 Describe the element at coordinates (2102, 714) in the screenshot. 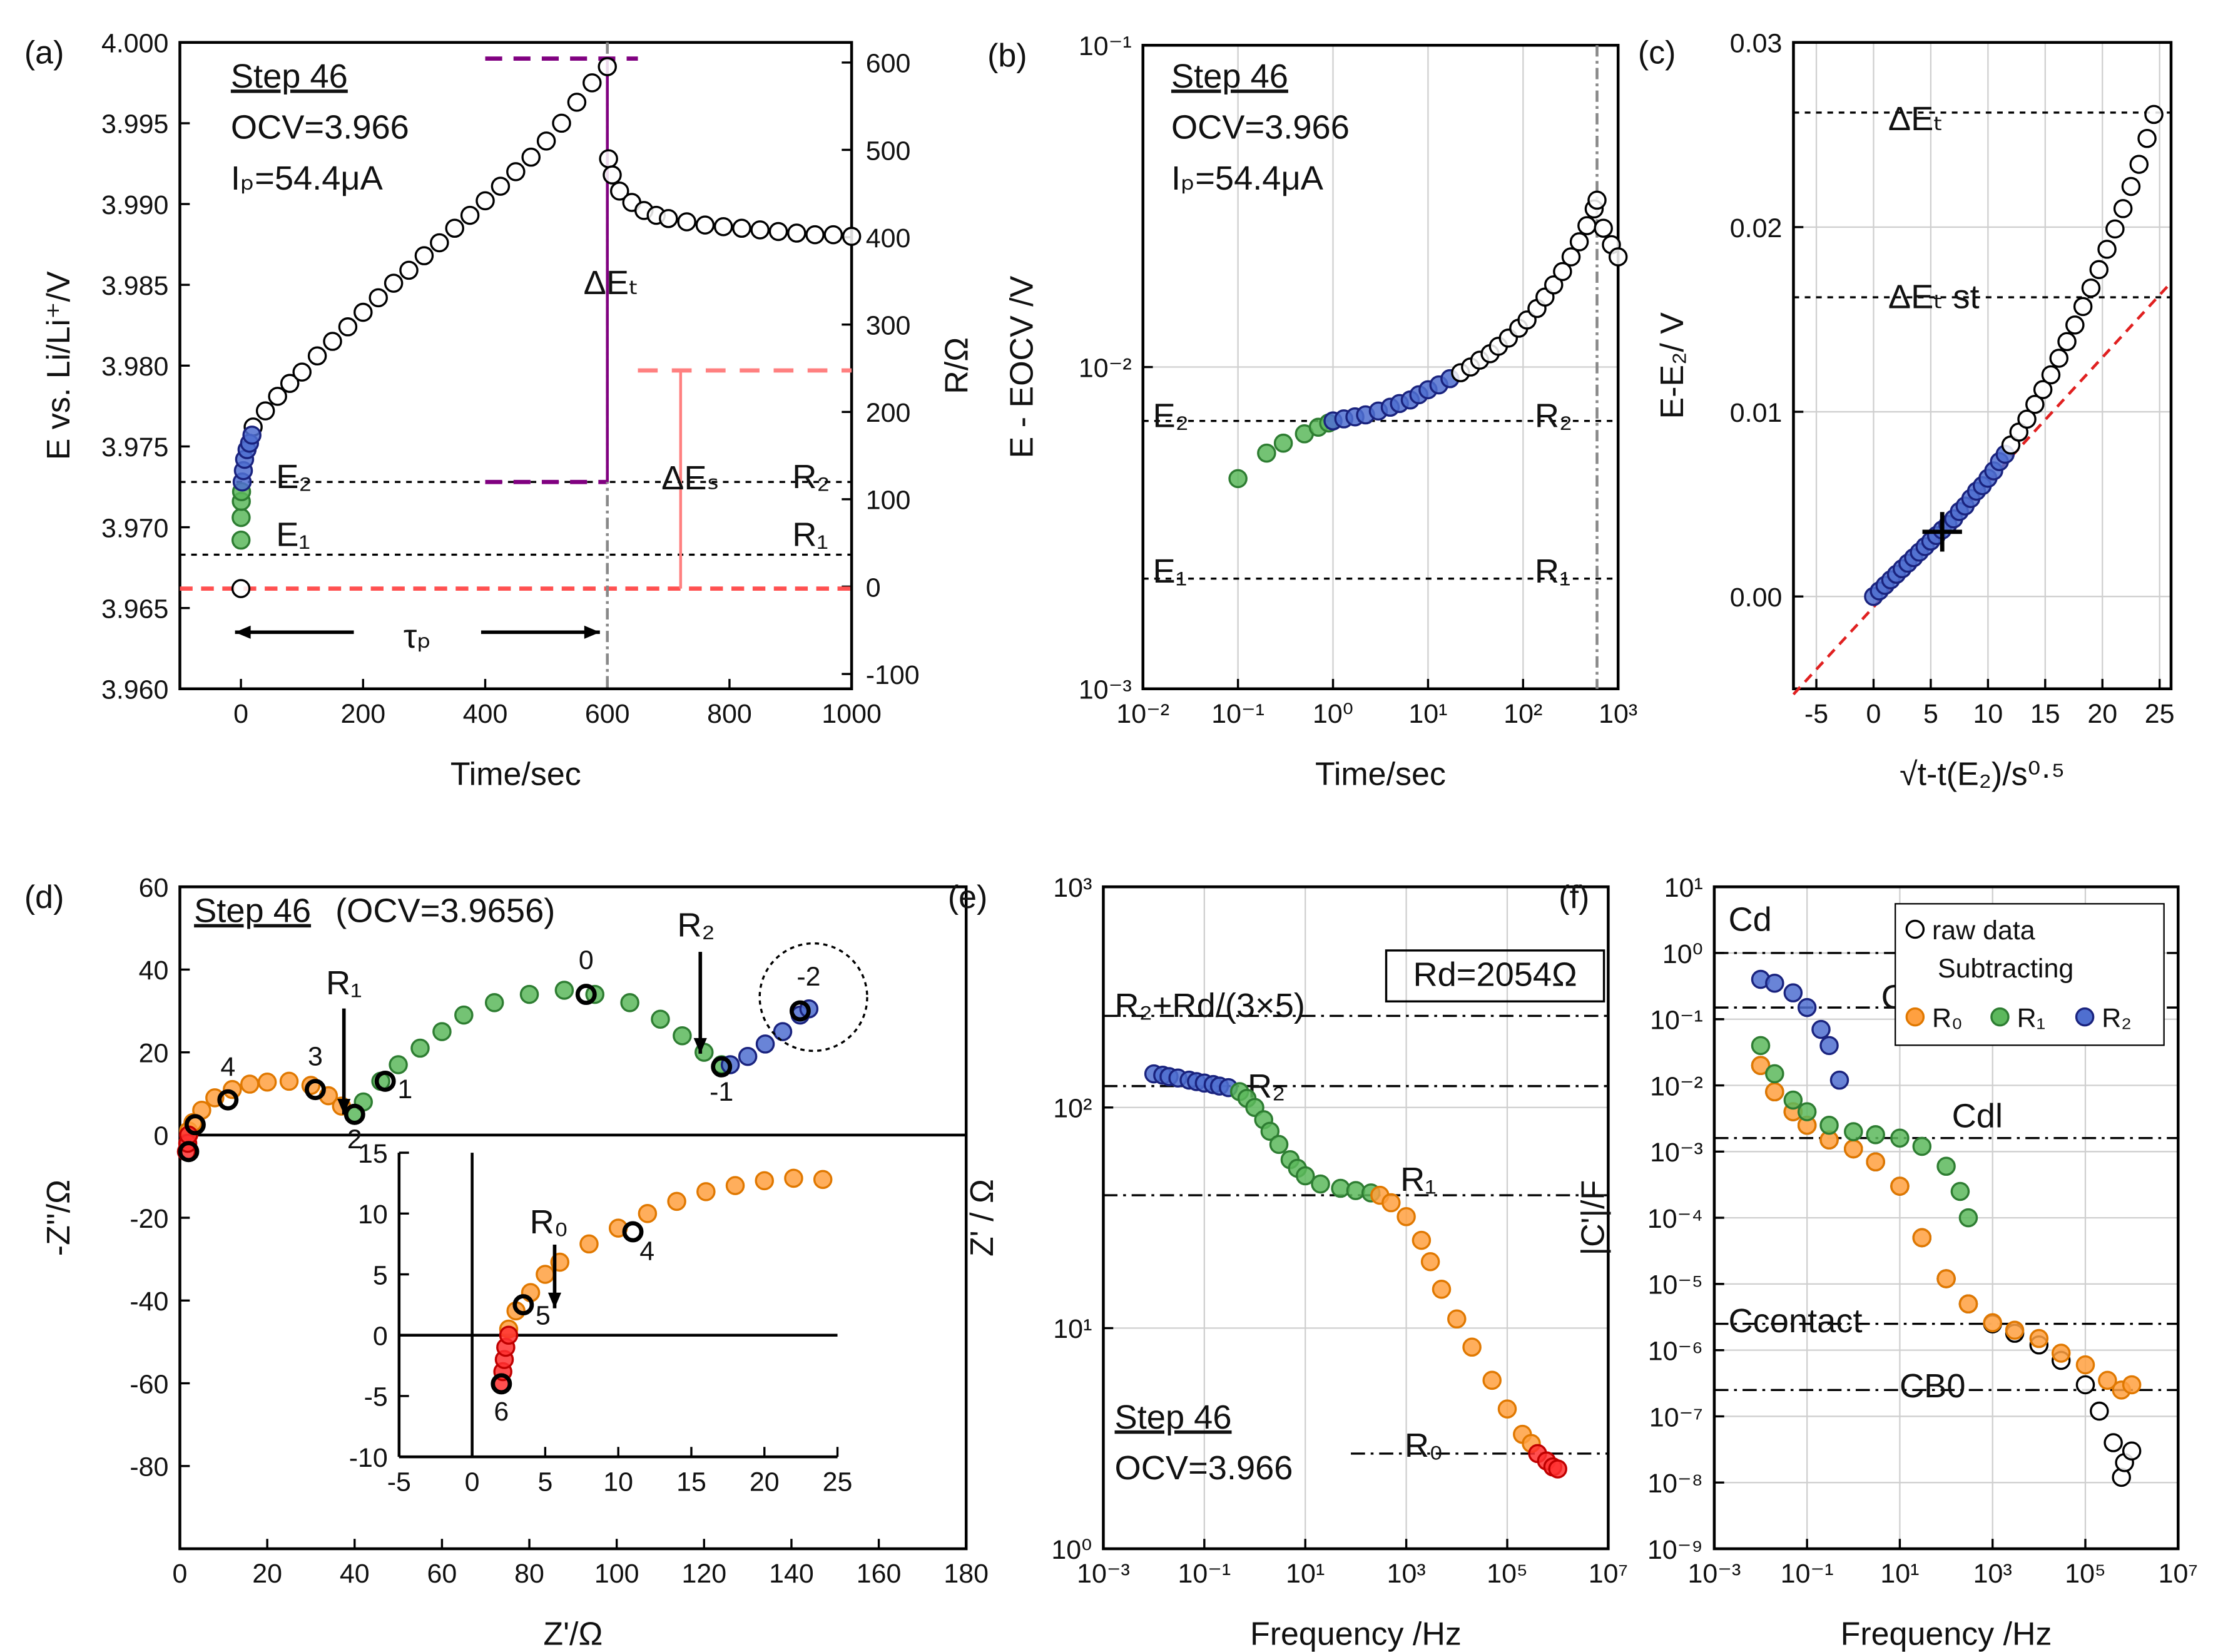

I see `x-tick-label: 20` at that location.